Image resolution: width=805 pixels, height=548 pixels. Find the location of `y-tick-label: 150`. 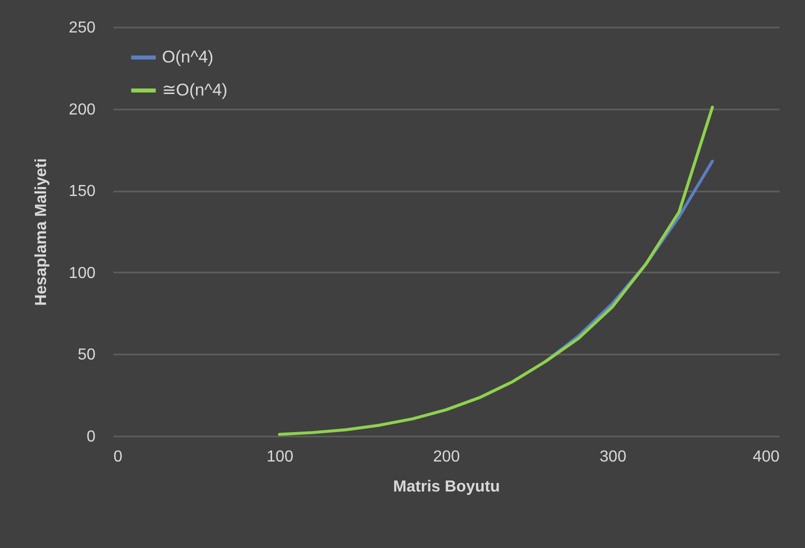

y-tick-label: 150 is located at coordinates (82, 191).